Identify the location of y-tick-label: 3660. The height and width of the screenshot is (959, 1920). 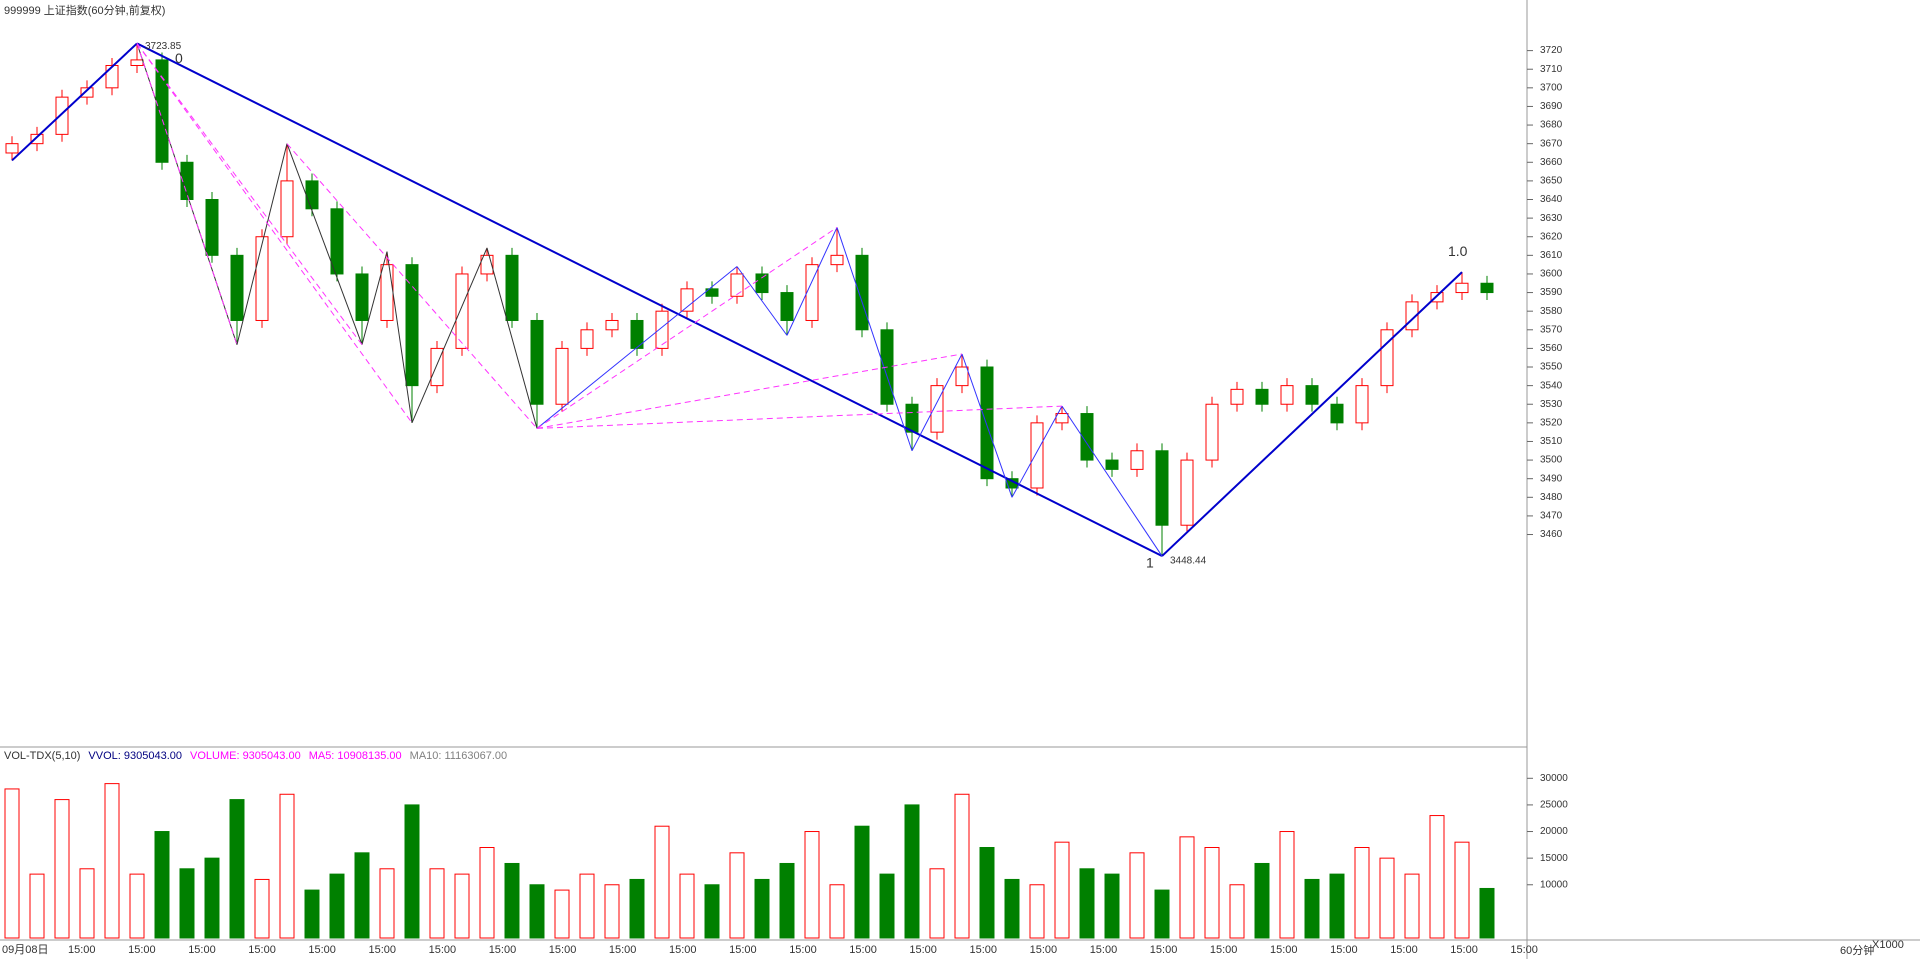
(1551, 162).